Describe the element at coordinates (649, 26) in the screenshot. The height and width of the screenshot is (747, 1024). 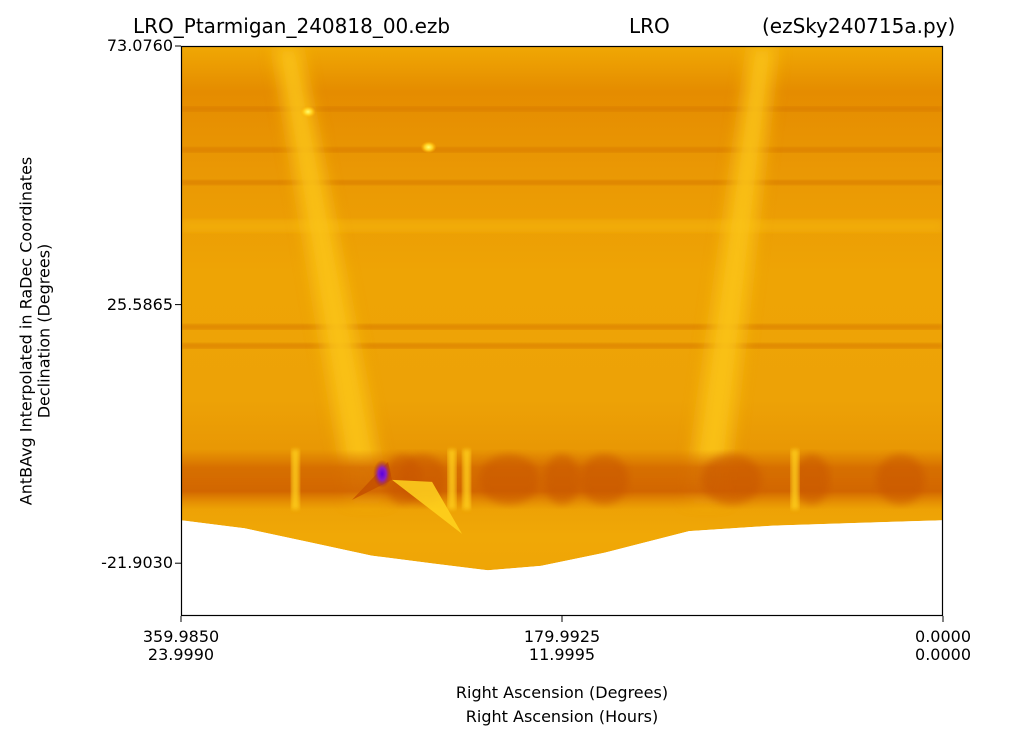
I see `chart-title-site: LRO` at that location.